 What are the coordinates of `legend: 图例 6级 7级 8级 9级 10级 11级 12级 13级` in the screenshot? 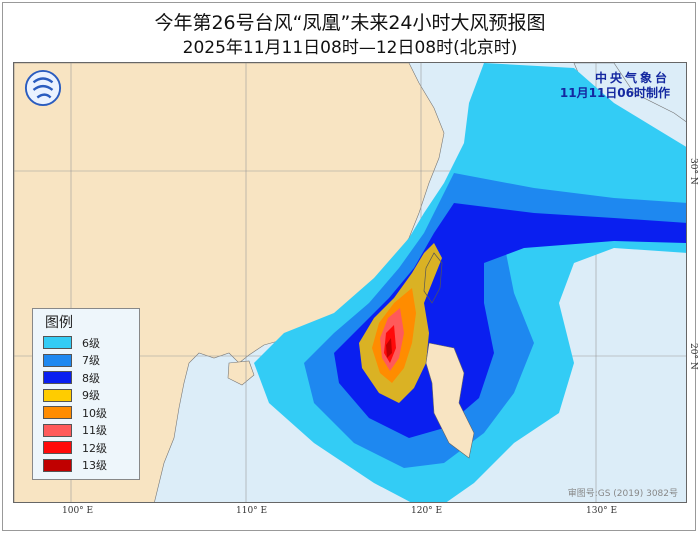 It's located at (86, 394).